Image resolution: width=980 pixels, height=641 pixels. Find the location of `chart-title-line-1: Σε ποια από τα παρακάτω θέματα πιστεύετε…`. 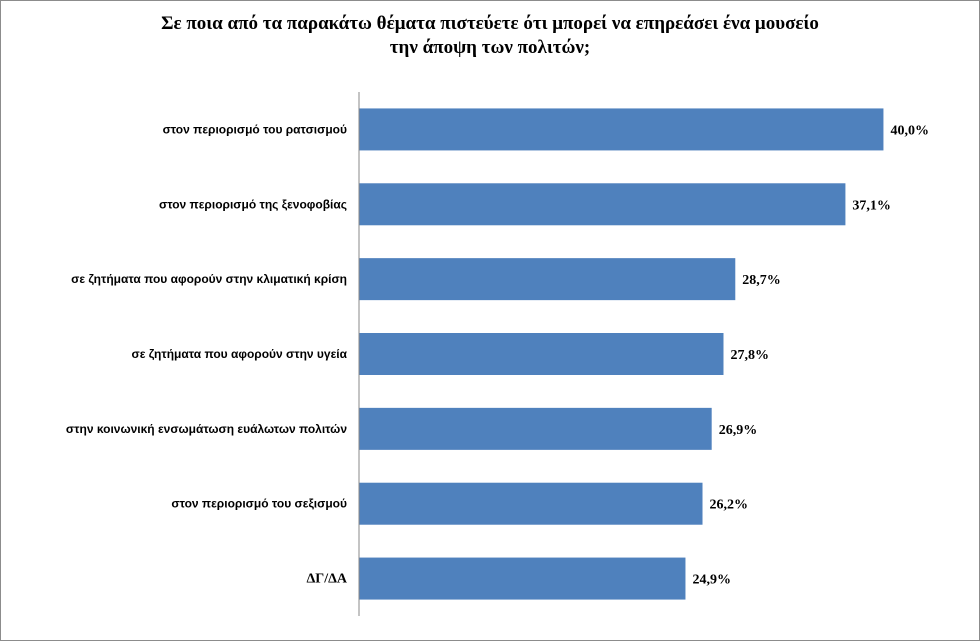

chart-title-line-1: Σε ποια από τα παρακάτω θέματα πιστεύετε… is located at coordinates (490, 23).